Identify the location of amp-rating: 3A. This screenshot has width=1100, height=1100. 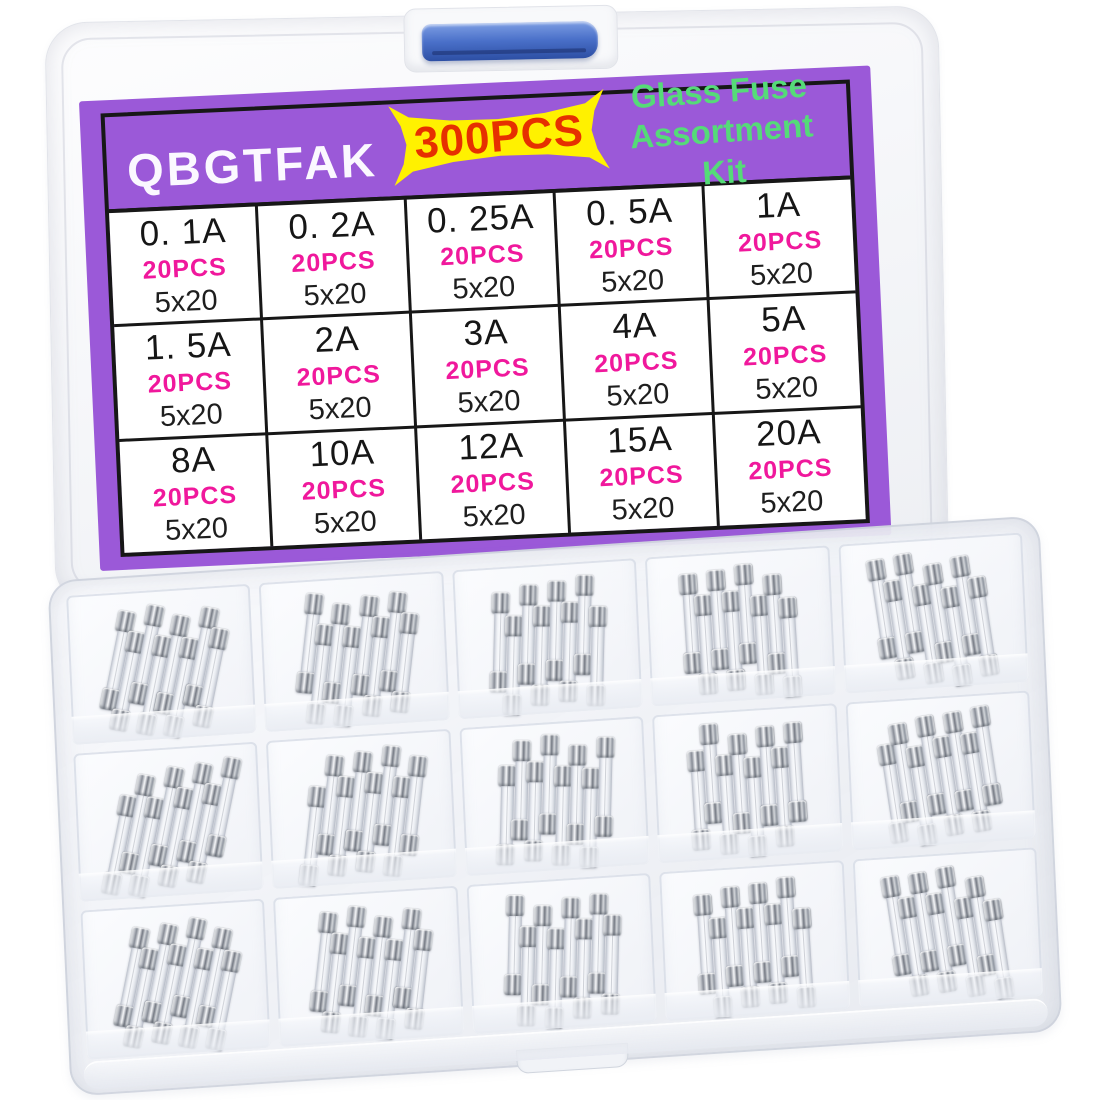
(486, 333).